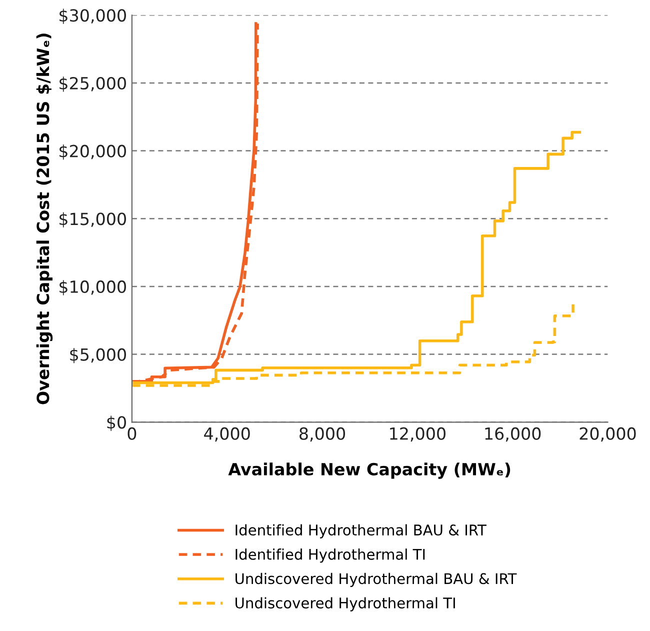 Image resolution: width=650 pixels, height=631 pixels. What do you see at coordinates (345, 604) in the screenshot?
I see `legend-label: Undiscovered Hydrothermal TI` at bounding box center [345, 604].